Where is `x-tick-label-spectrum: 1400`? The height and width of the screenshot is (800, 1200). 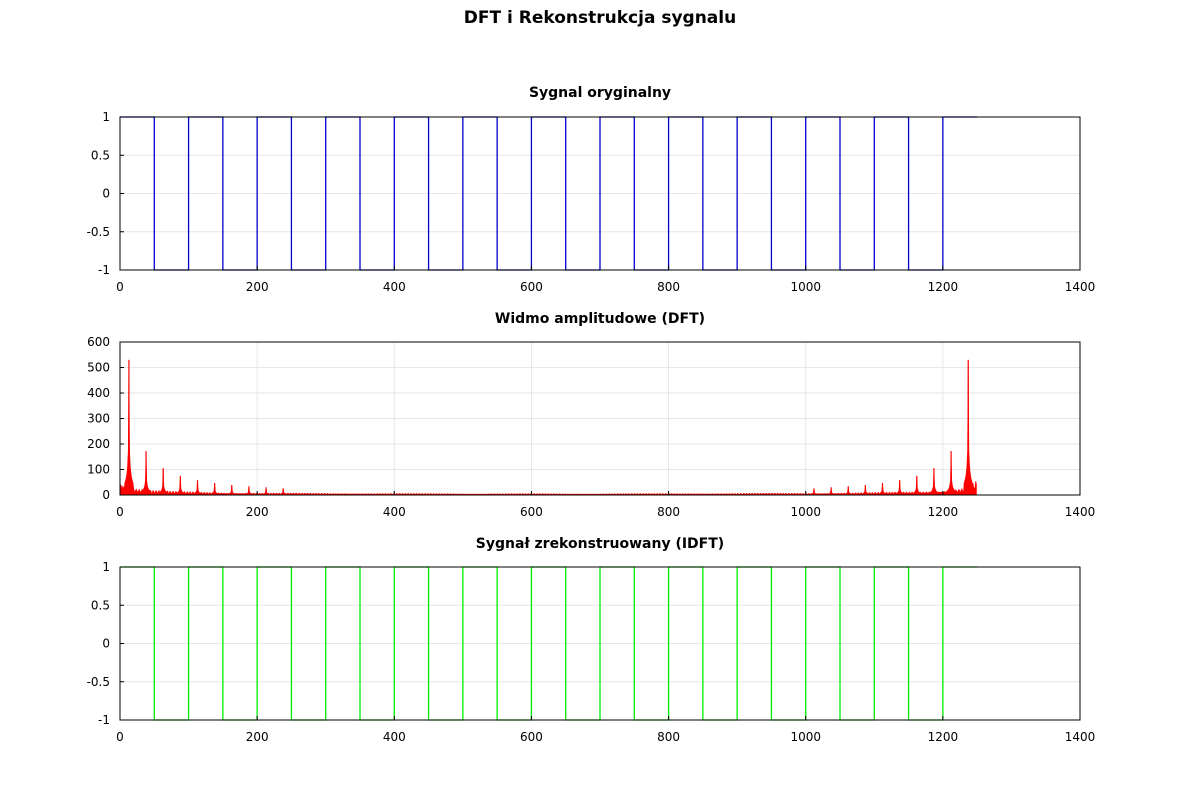 x-tick-label-spectrum: 1400 is located at coordinates (1080, 512).